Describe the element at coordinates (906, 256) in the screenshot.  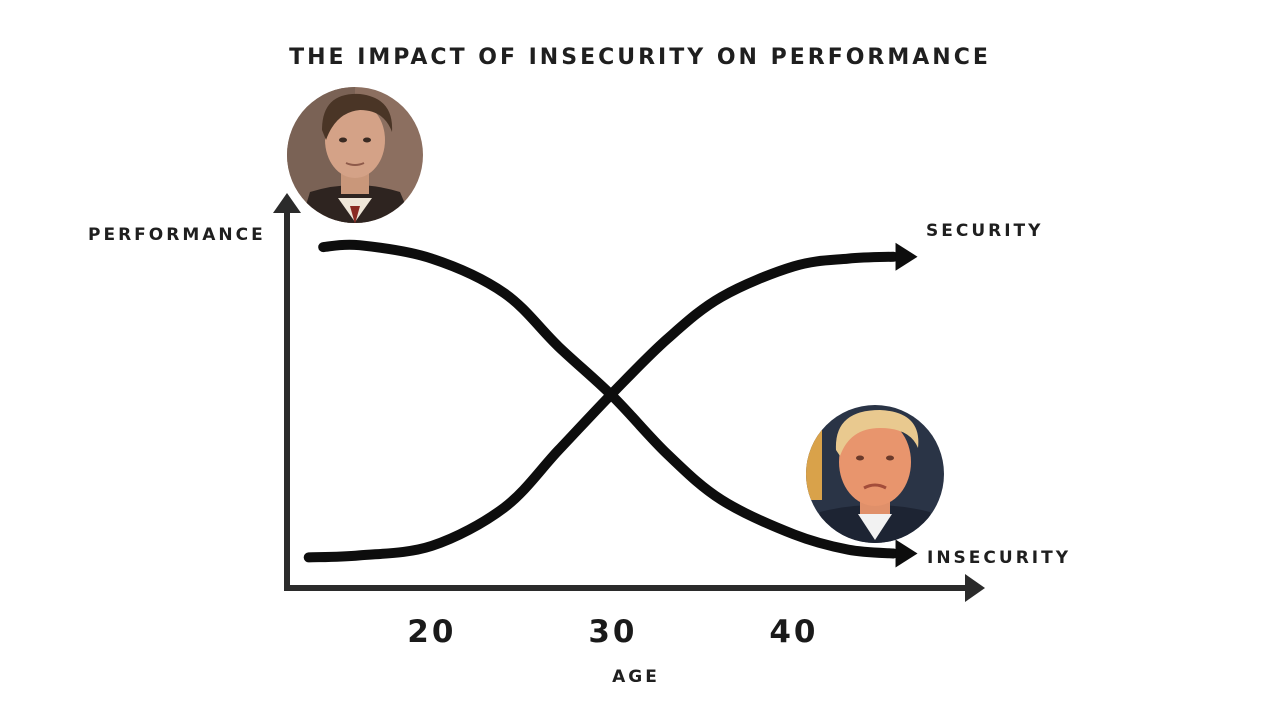
I see `series-arrowhead-security` at that location.